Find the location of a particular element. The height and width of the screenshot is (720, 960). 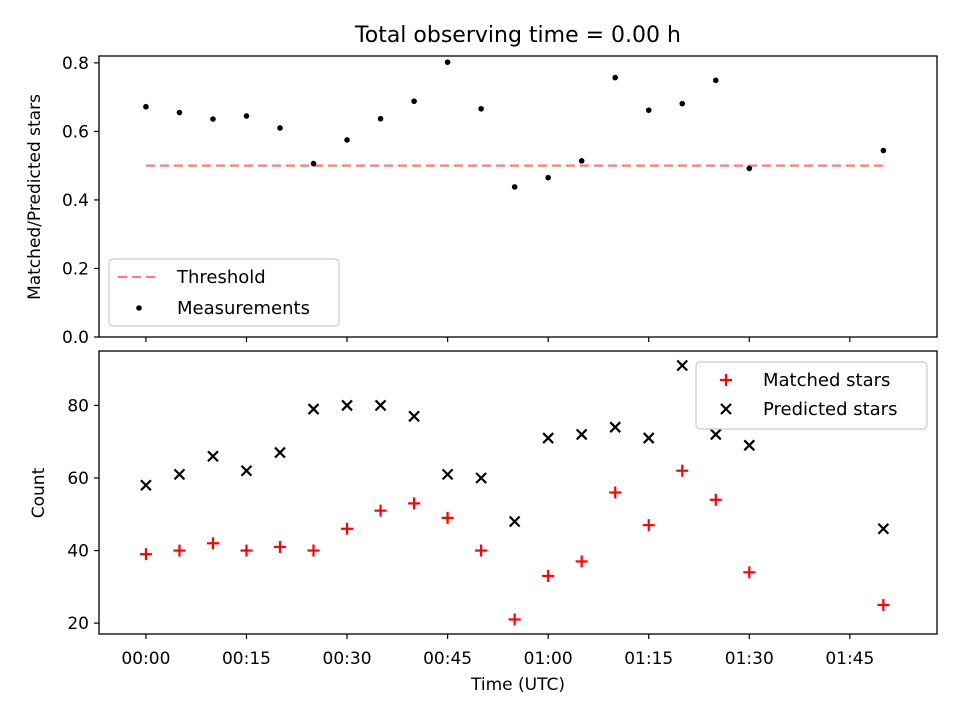

top-y-axis-label: Matched/Predicted stars is located at coordinates (35, 197).